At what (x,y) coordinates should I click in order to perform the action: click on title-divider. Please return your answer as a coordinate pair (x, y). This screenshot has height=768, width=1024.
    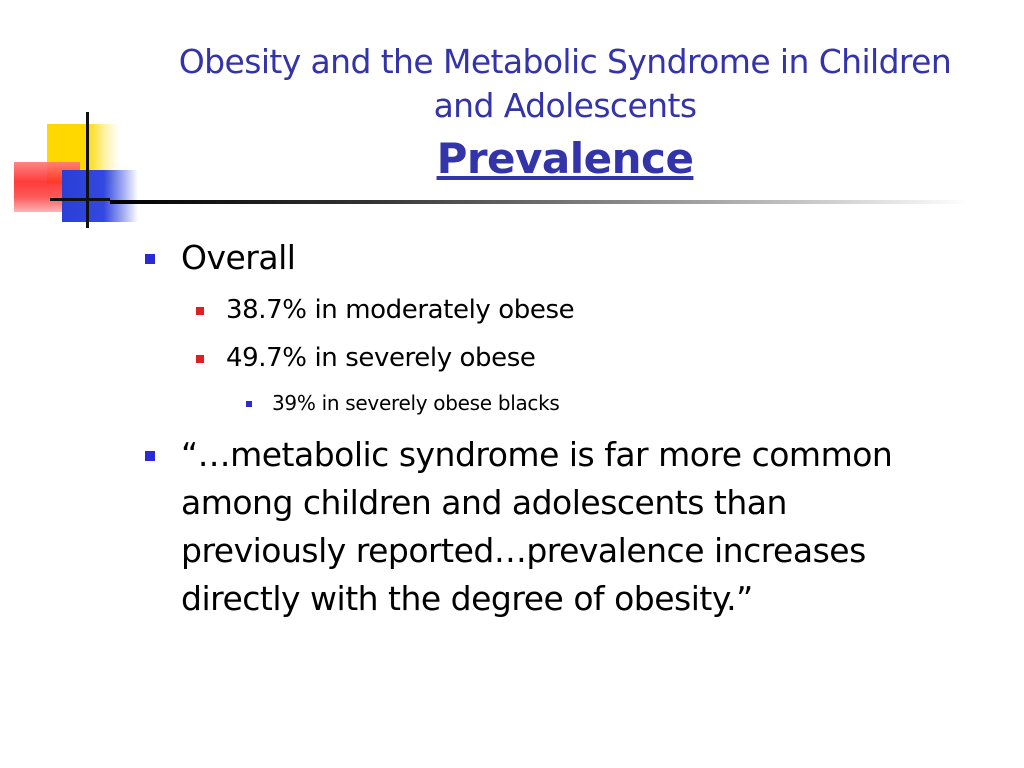
    Looking at the image, I should click on (540, 202).